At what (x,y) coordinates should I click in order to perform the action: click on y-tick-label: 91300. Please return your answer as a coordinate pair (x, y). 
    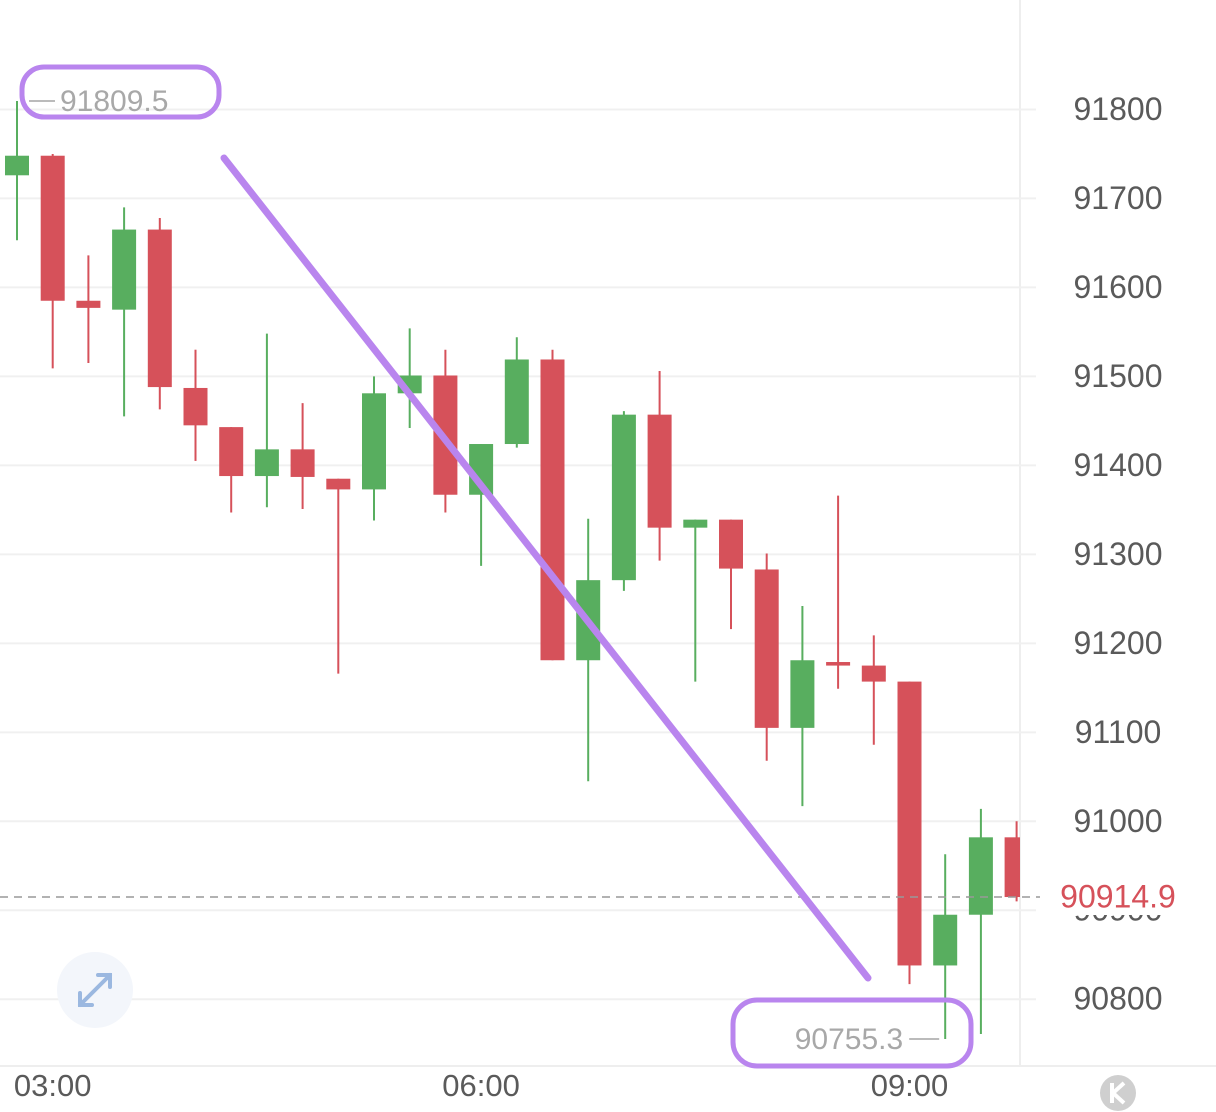
    Looking at the image, I should click on (1118, 554).